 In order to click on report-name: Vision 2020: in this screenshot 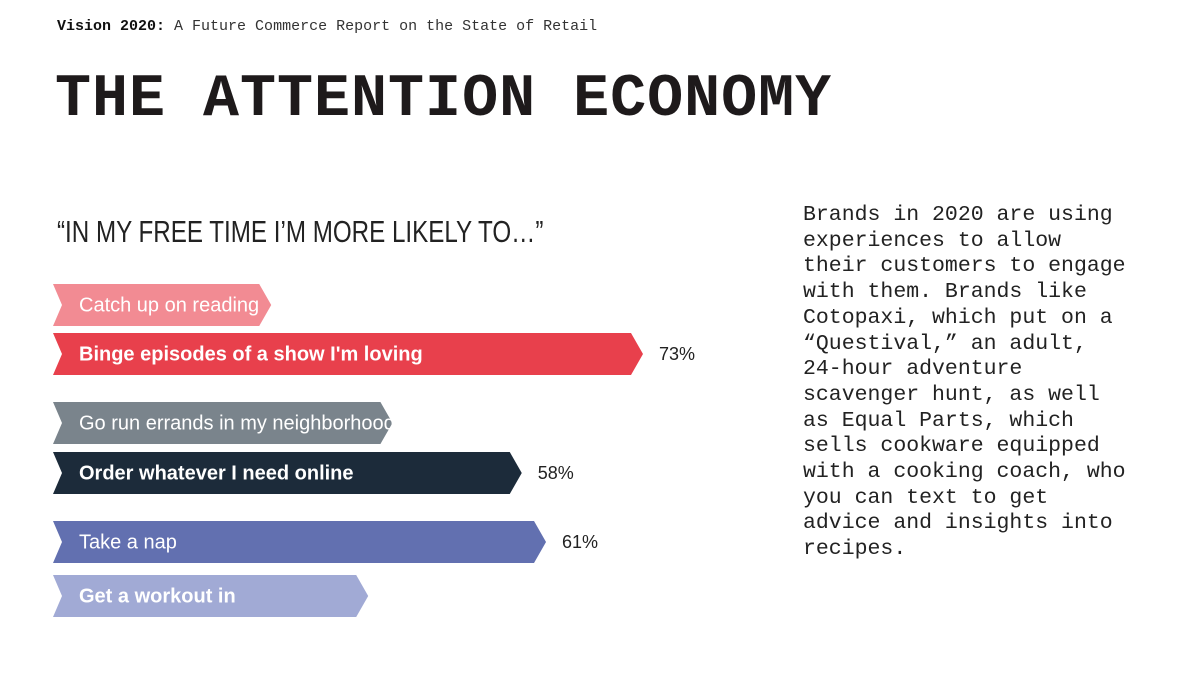, I will do `click(111, 26)`.